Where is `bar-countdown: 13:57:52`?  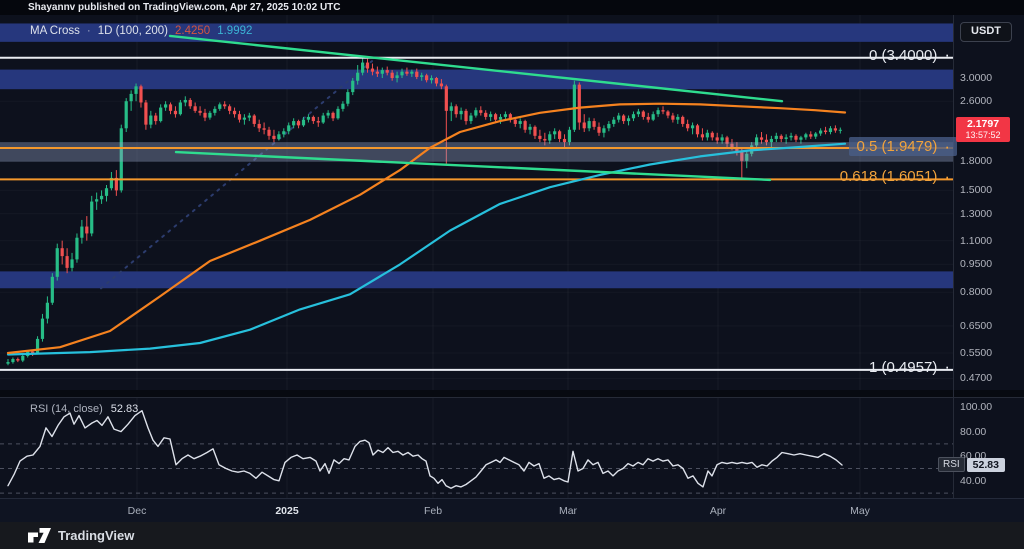 bar-countdown: 13:57:52 is located at coordinates (983, 134).